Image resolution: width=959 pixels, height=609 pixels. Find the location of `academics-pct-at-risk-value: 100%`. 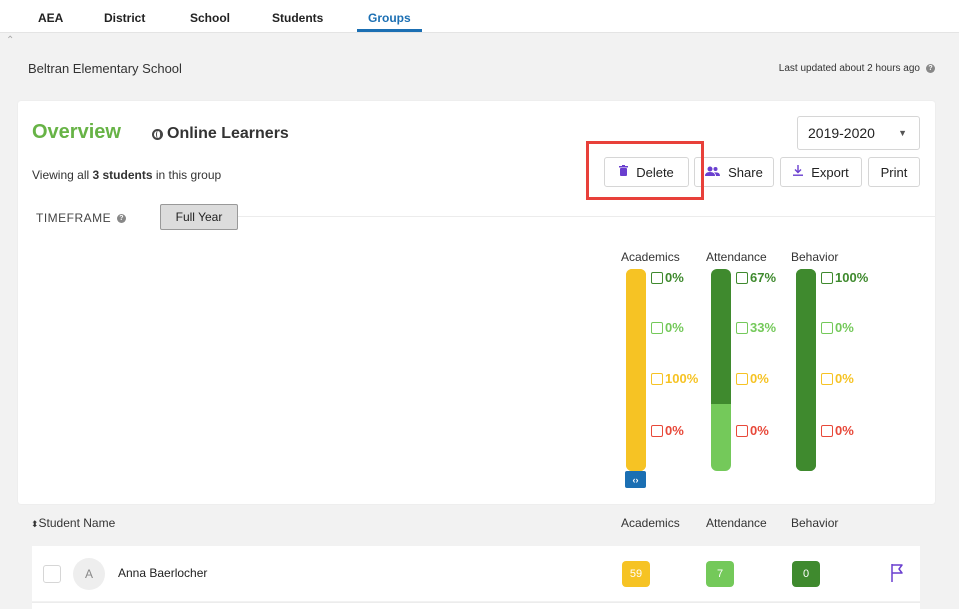

academics-pct-at-risk-value: 100% is located at coordinates (682, 378).